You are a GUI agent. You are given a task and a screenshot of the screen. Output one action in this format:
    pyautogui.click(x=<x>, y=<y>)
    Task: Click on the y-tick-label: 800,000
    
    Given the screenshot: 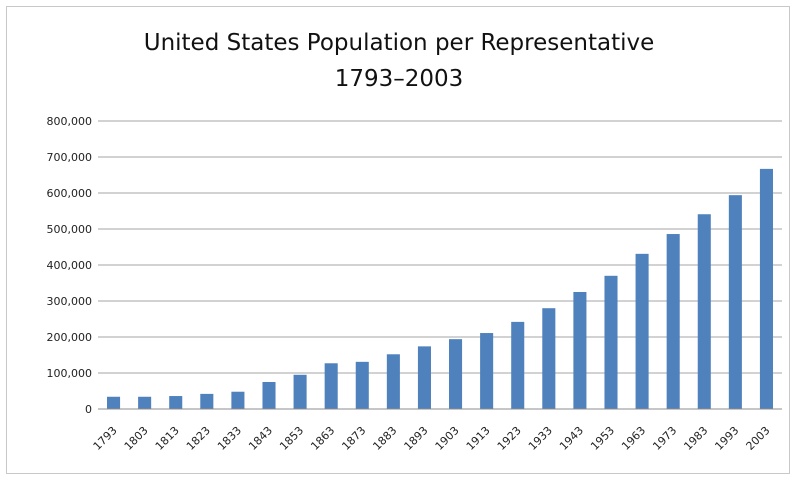 What is the action you would take?
    pyautogui.click(x=70, y=121)
    